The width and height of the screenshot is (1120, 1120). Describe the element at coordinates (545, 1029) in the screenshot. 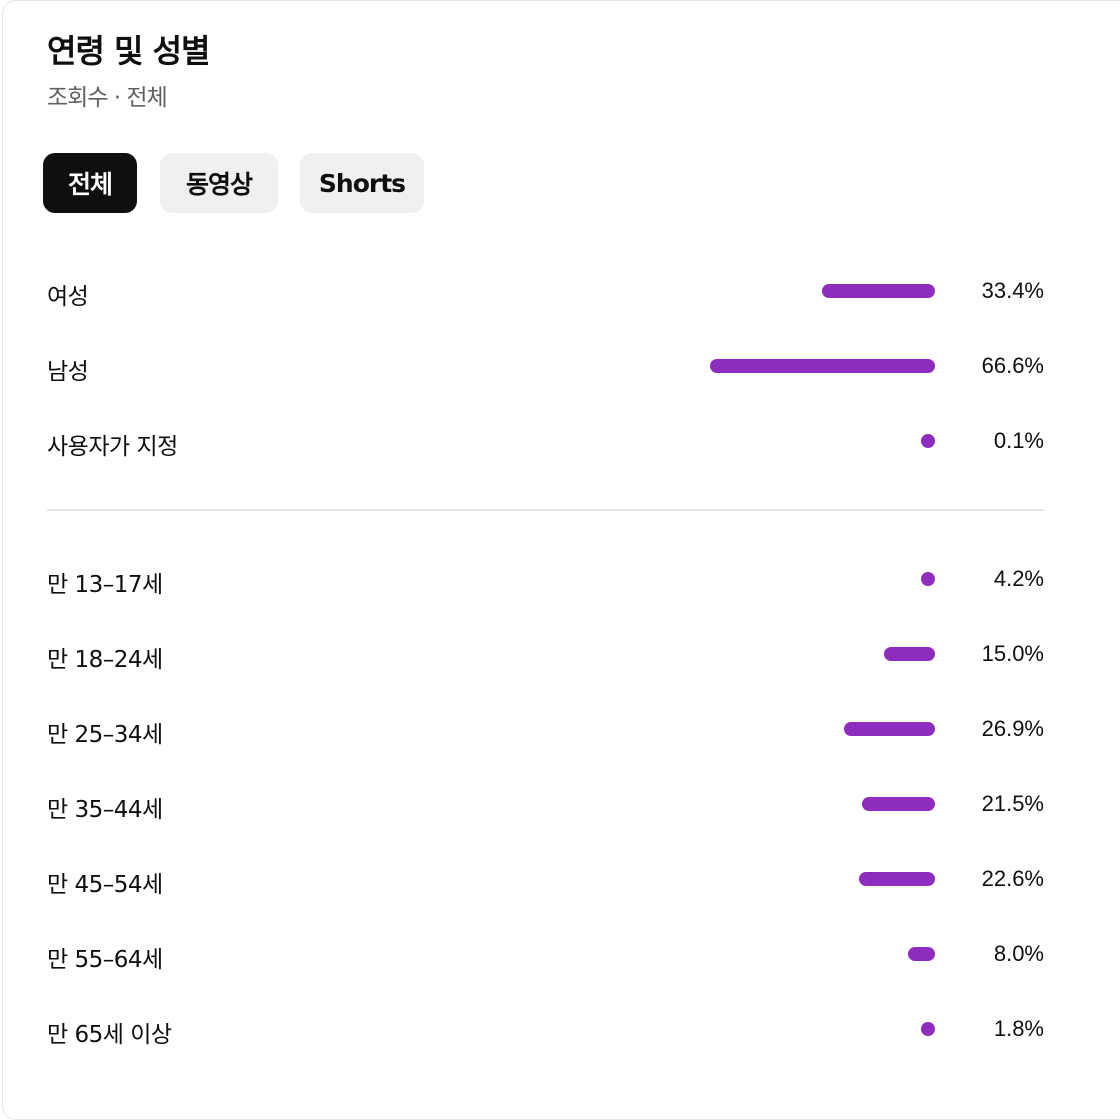

I see `age-row: 만 65세 이상 1.8%` at that location.